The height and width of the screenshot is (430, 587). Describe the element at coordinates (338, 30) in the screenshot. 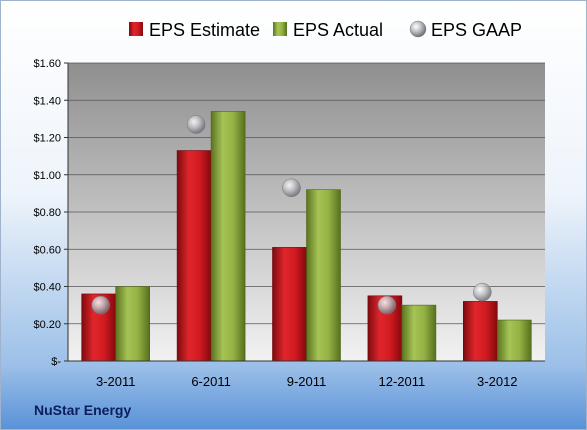

I see `legend-label: EPS Actual` at that location.